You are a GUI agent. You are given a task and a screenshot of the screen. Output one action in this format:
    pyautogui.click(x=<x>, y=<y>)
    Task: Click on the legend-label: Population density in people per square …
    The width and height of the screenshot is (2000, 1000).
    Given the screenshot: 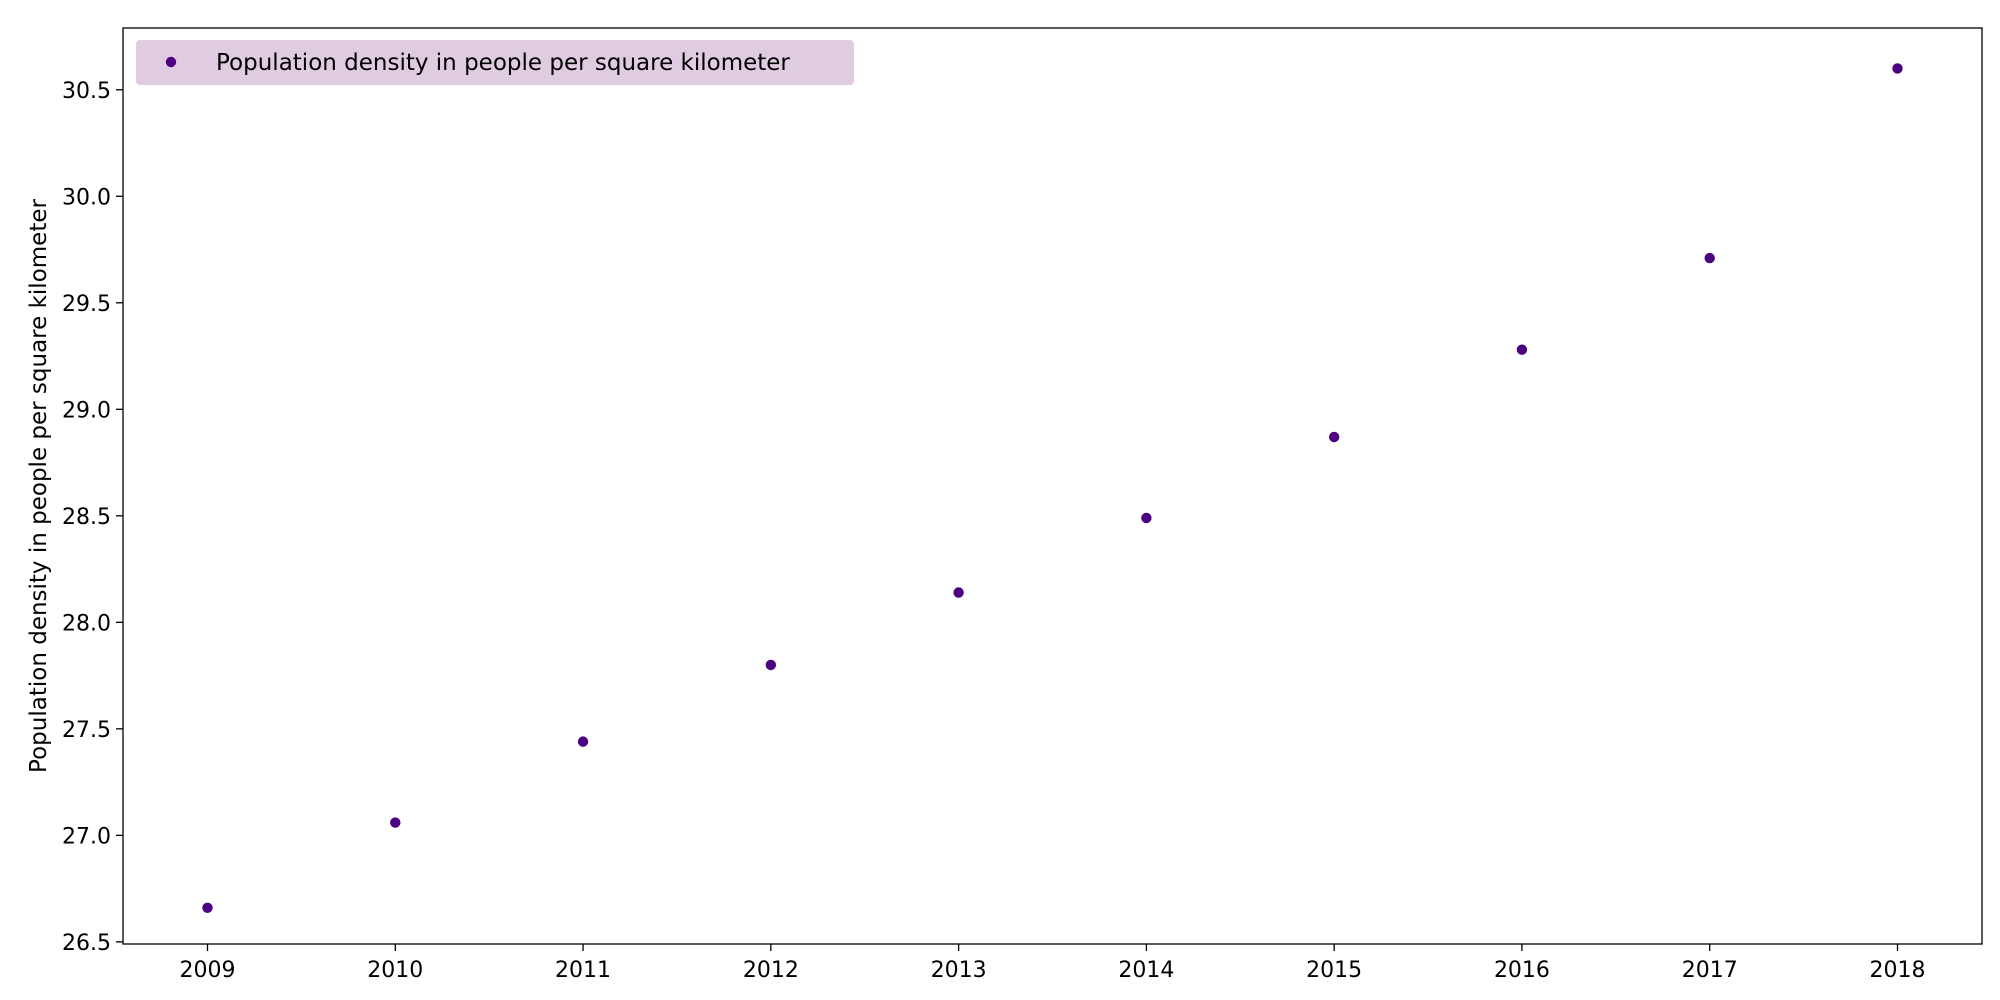 What is the action you would take?
    pyautogui.click(x=503, y=63)
    